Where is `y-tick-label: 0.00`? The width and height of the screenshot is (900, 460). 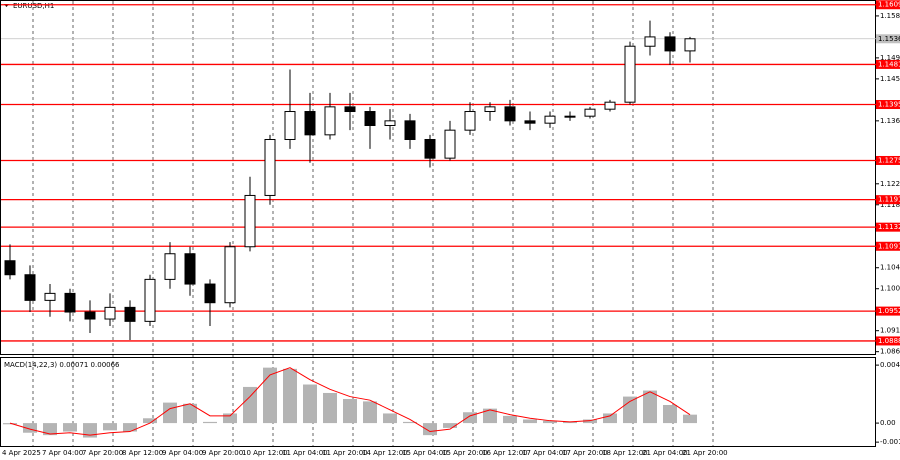
y-tick-label: 0.00 is located at coordinates (888, 423).